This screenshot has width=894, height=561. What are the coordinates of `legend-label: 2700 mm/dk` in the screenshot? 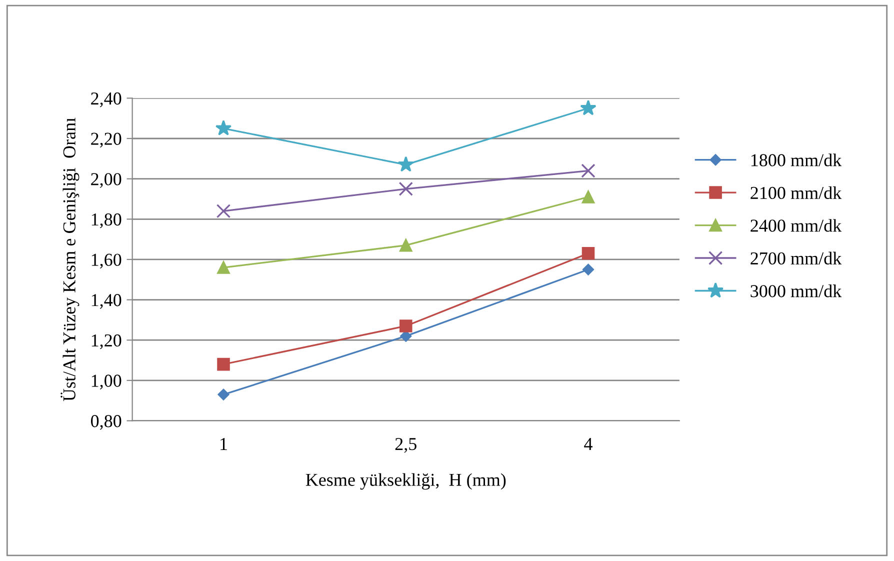 It's located at (796, 258).